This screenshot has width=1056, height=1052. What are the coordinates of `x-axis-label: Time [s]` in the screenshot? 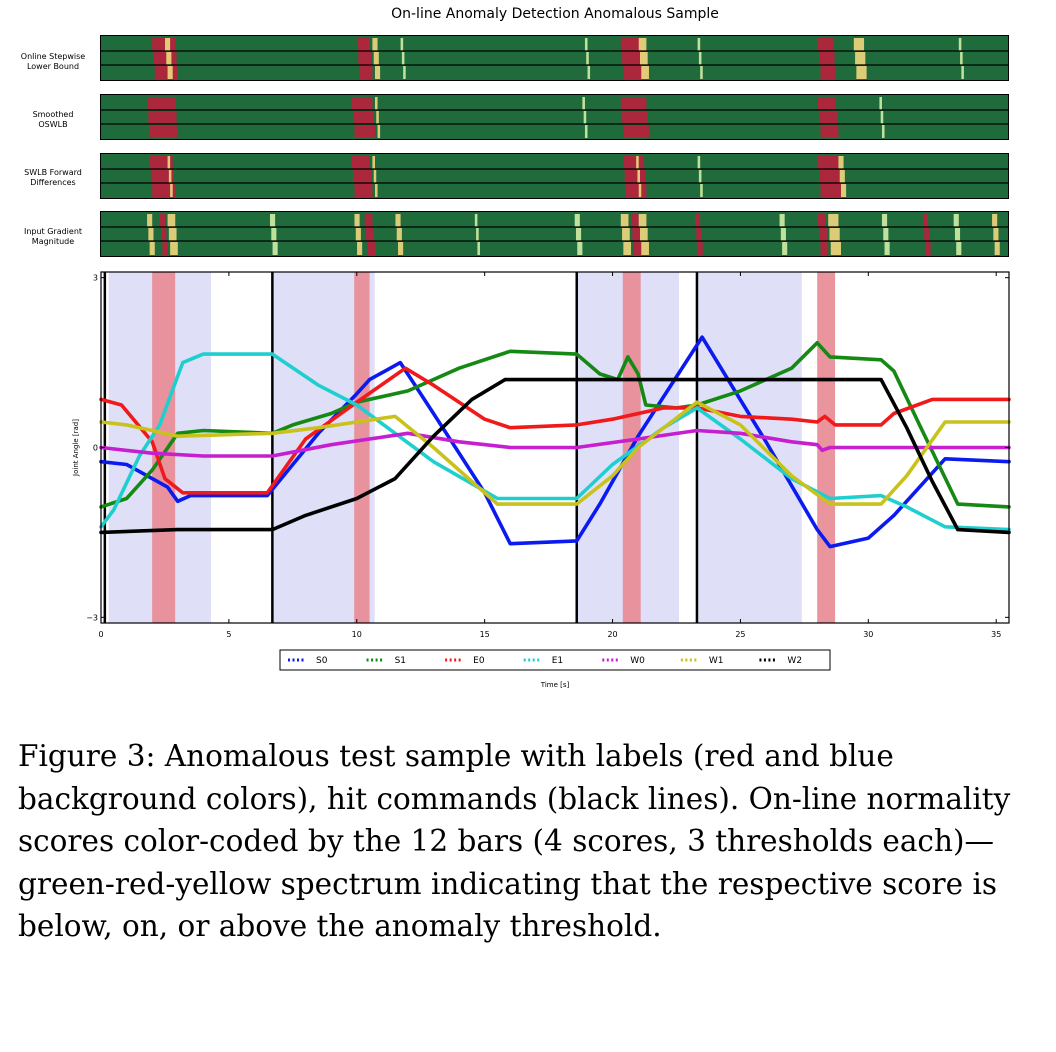 It's located at (555, 685).